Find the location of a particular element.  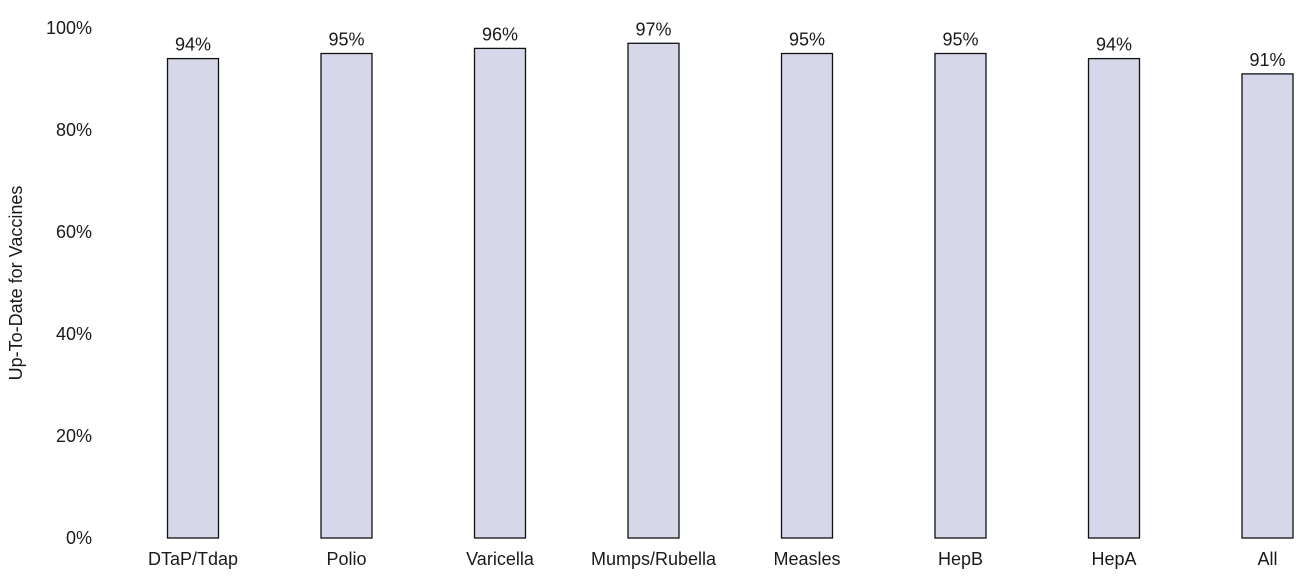

y-tick-label: 20% is located at coordinates (74, 436).